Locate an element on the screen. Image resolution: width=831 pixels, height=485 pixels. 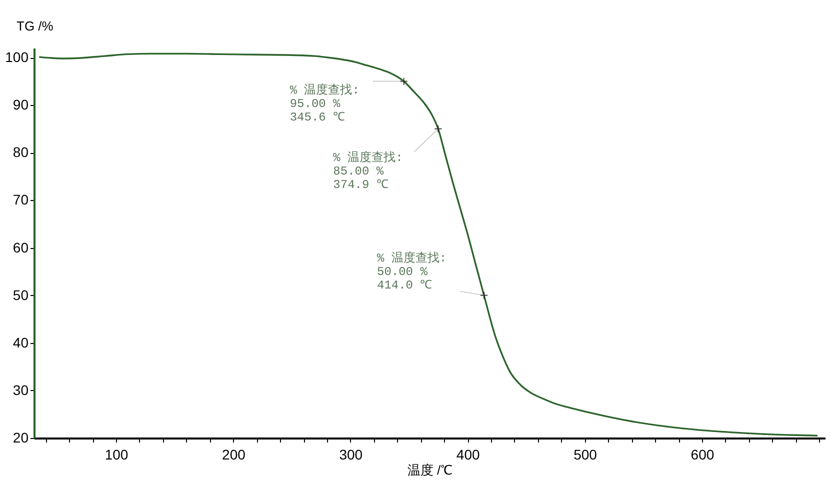
x-tick-label: 300 is located at coordinates (351, 454).